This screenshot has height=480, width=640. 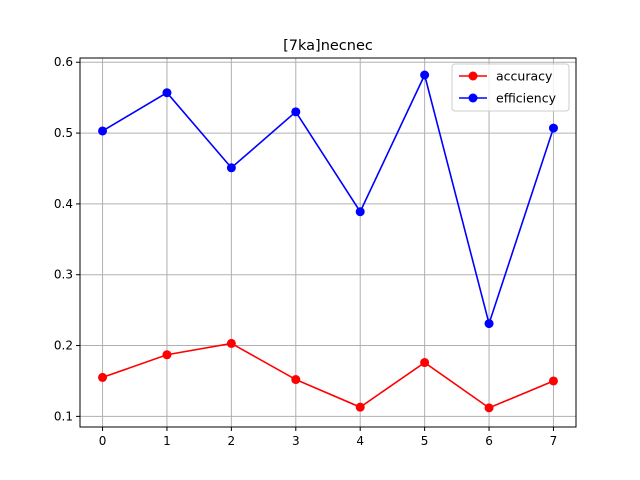 What do you see at coordinates (63, 133) in the screenshot?
I see `y-tick-label: 0.5` at bounding box center [63, 133].